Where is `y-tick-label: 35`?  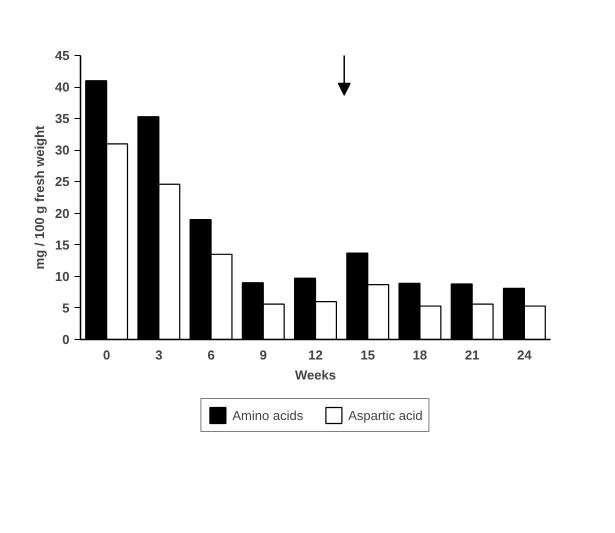
y-tick-label: 35 is located at coordinates (62, 118).